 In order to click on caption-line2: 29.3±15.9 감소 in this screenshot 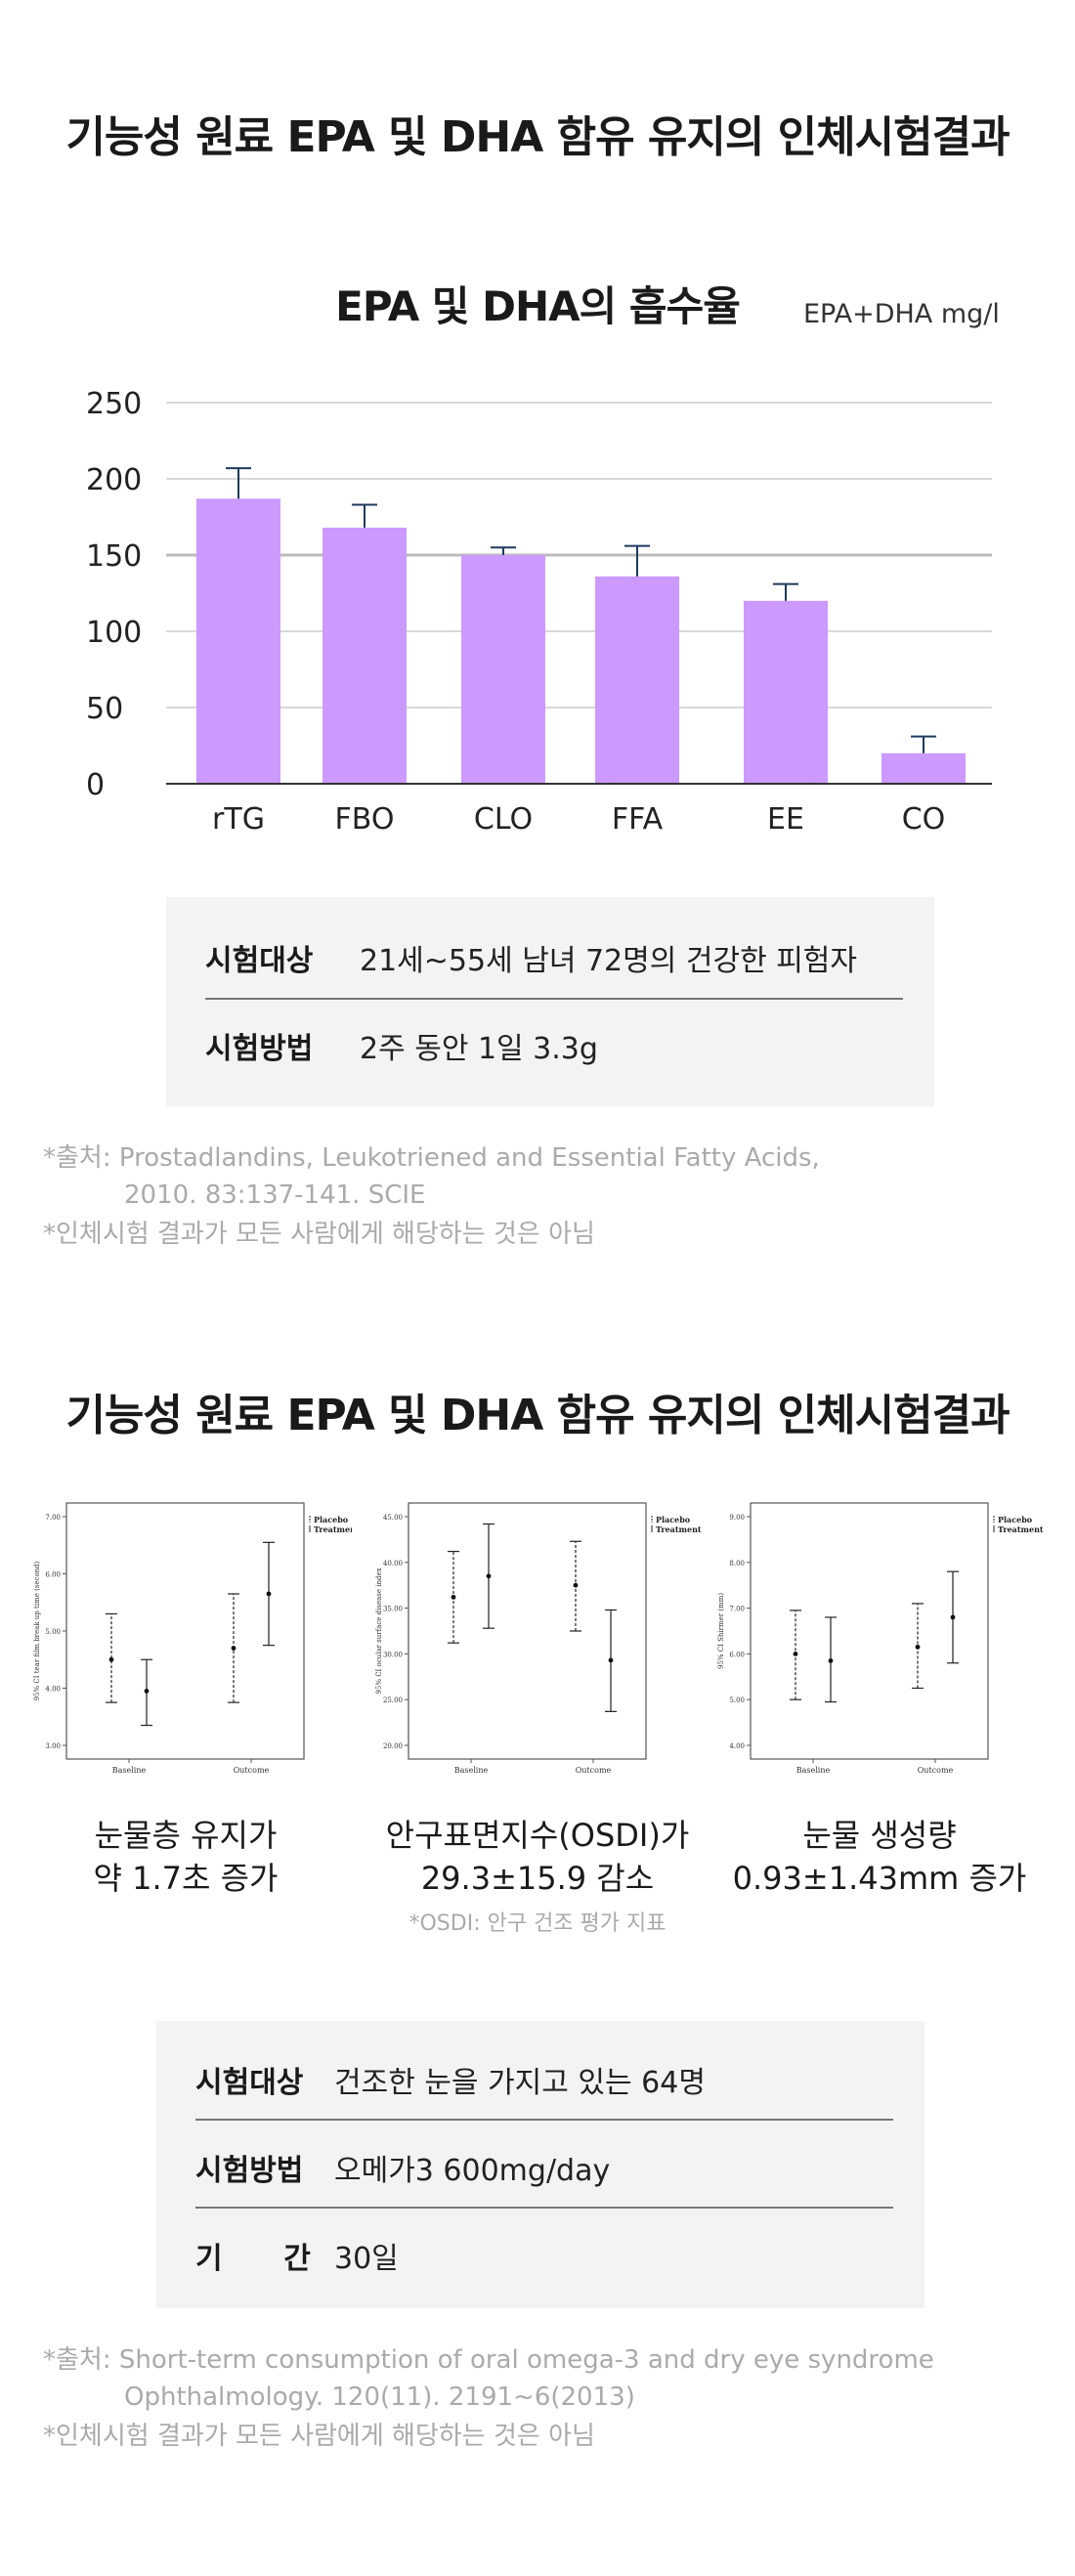, I will do `click(537, 1879)`.